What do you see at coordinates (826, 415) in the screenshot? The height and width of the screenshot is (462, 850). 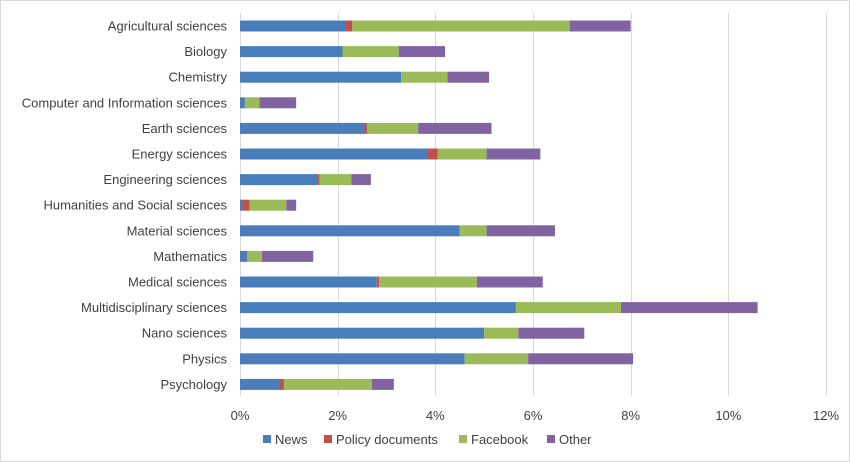 I see `x-tick-label: 12%` at bounding box center [826, 415].